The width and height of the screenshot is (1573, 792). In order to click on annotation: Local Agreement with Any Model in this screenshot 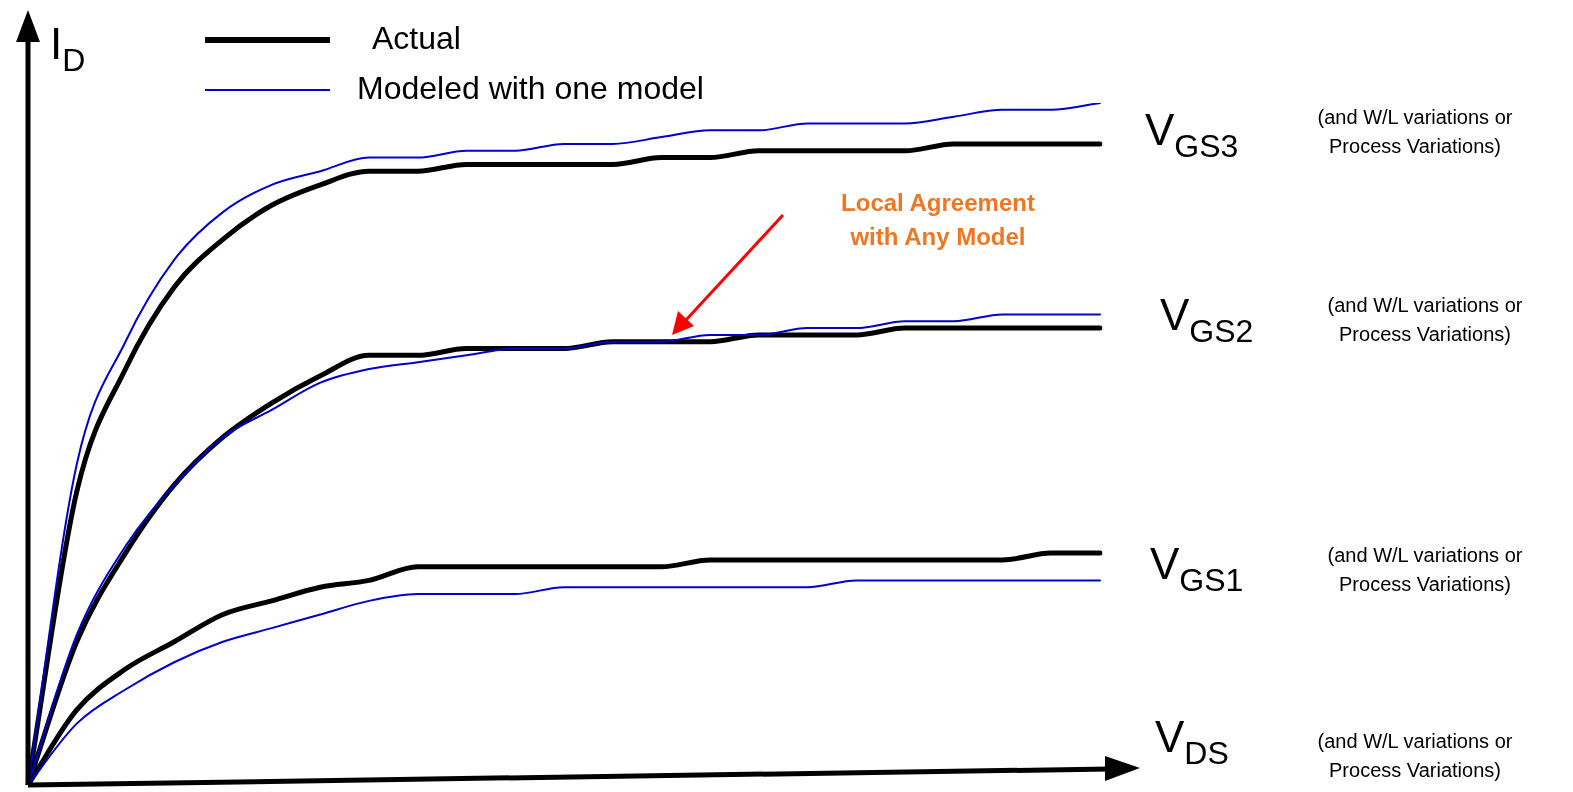, I will do `click(938, 220)`.